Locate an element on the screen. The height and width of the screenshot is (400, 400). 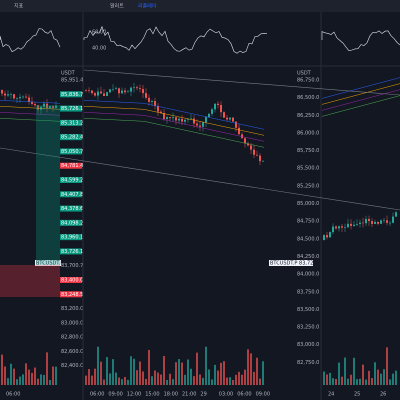
unit-label: USDT is located at coordinates (68, 74).